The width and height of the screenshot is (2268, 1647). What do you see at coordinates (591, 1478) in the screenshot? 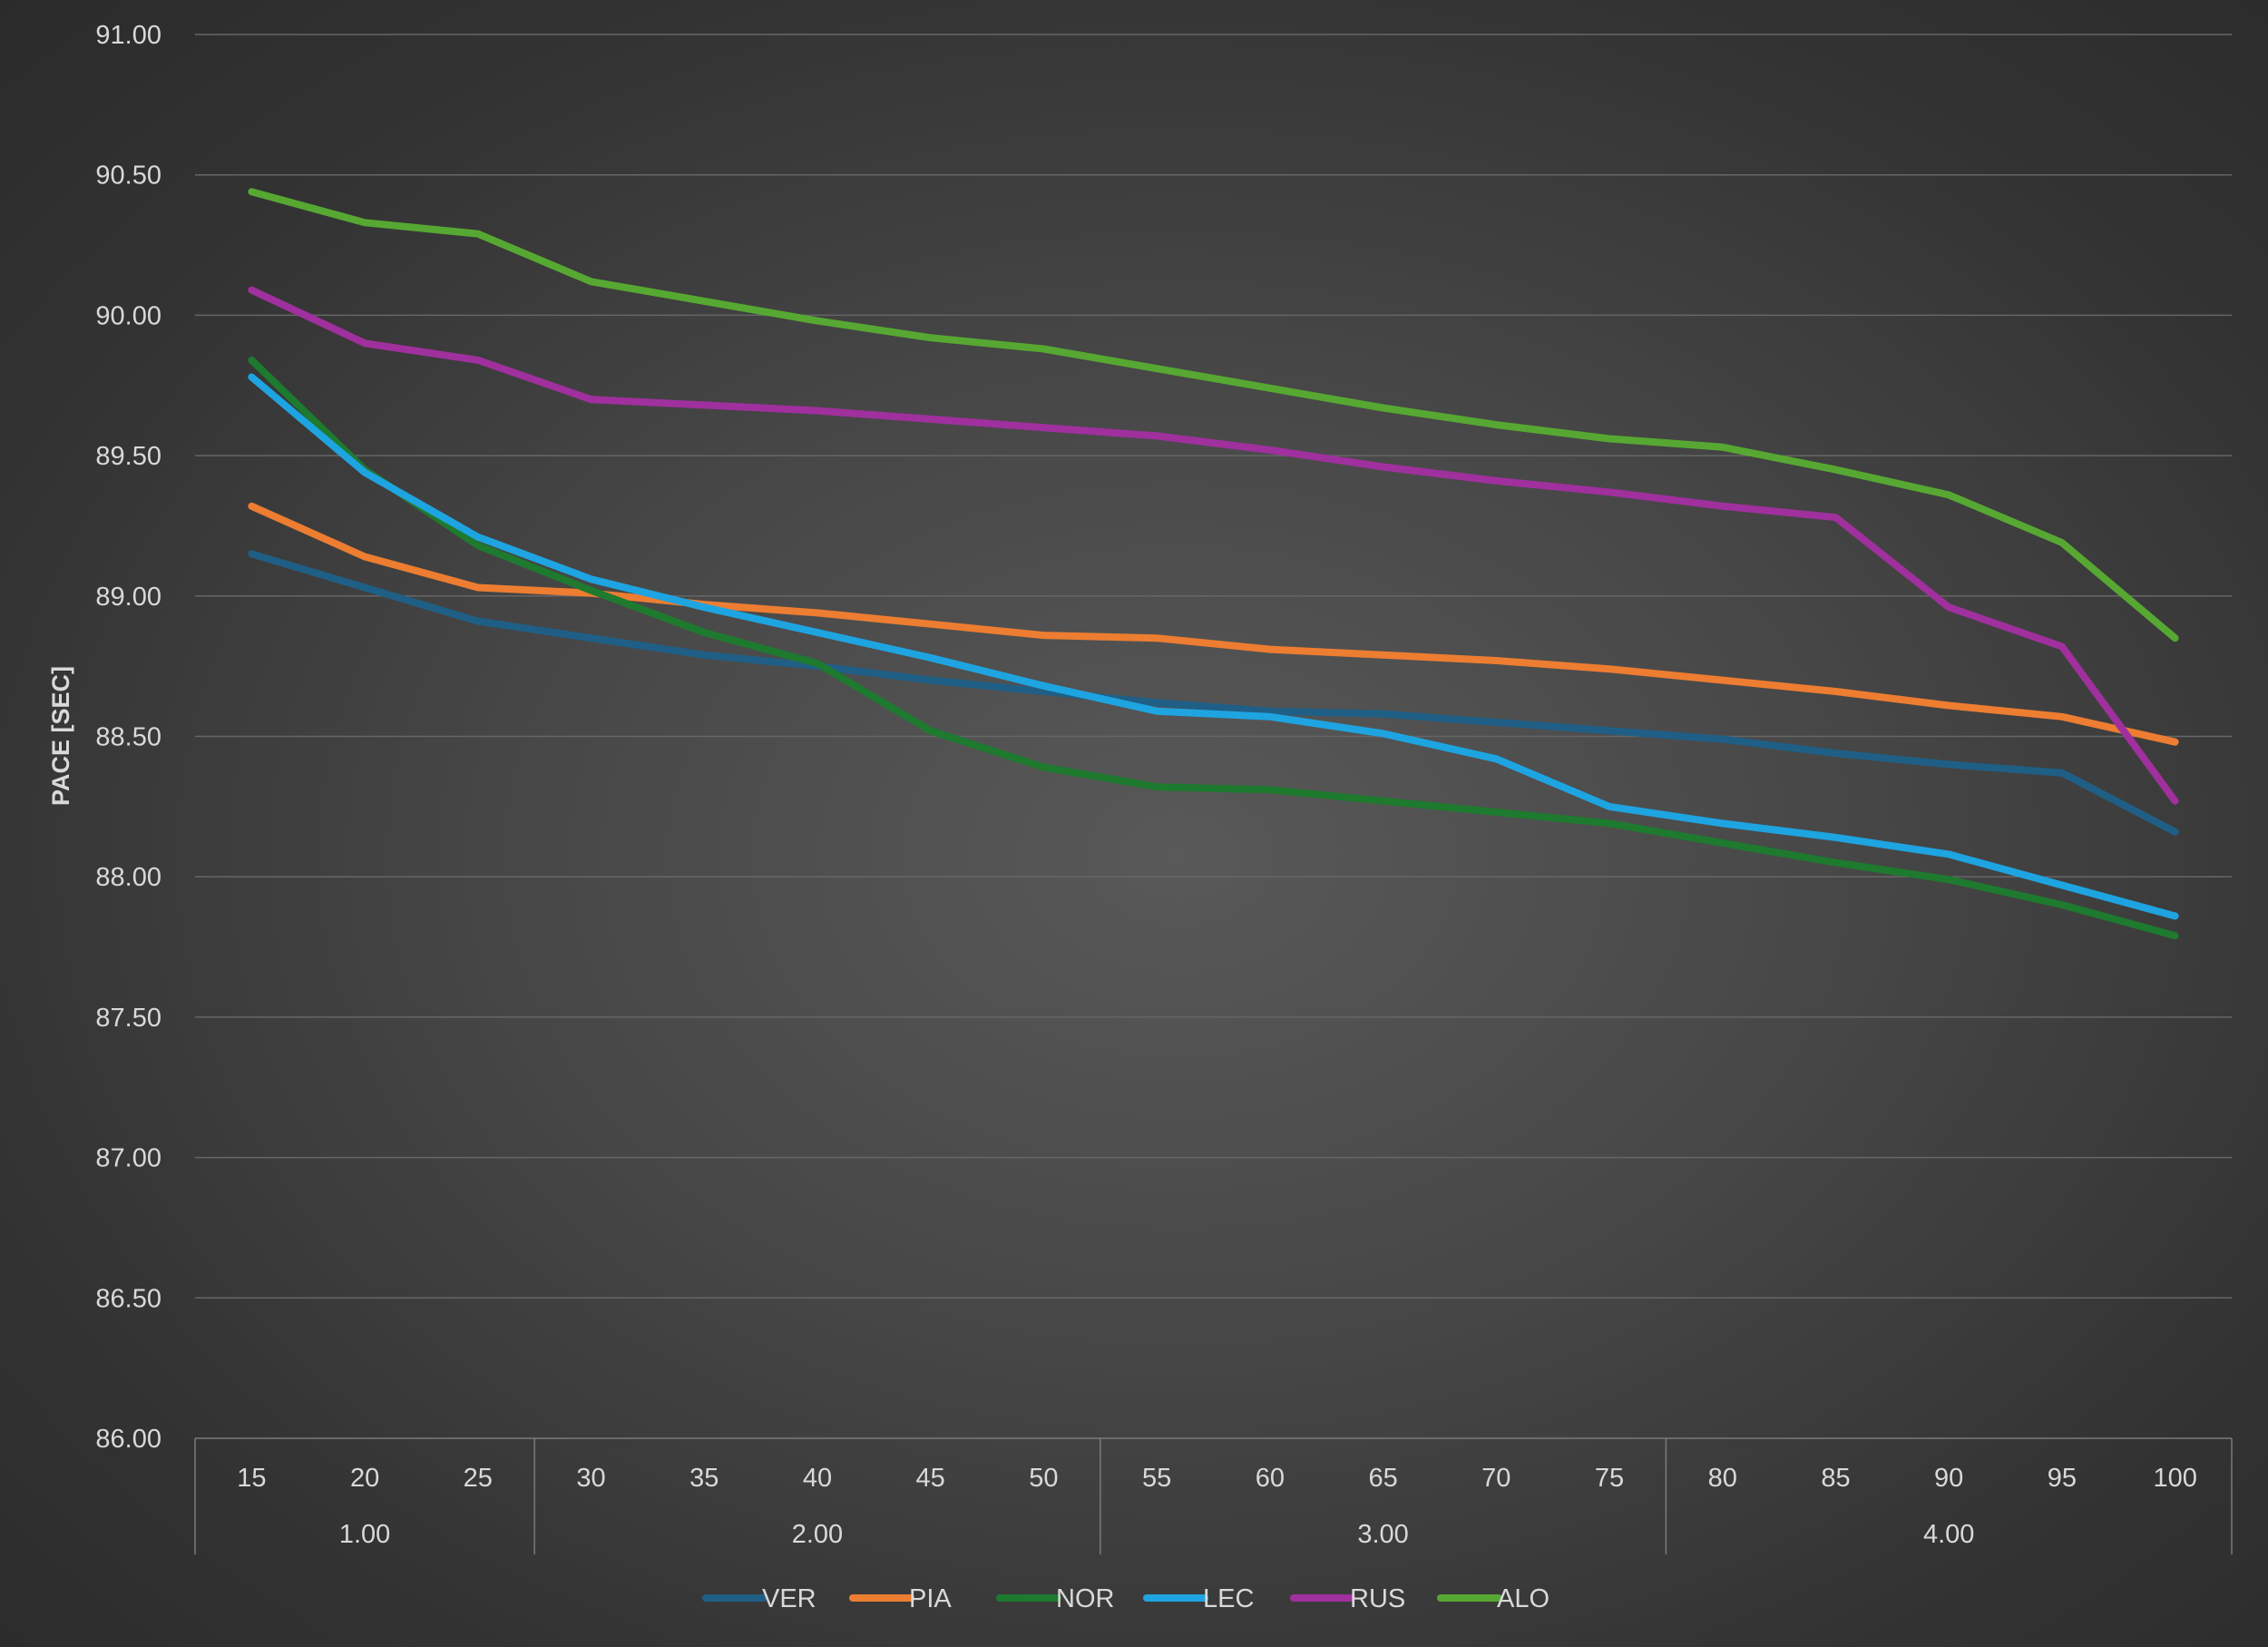
I see `x-tick-label: 30` at bounding box center [591, 1478].